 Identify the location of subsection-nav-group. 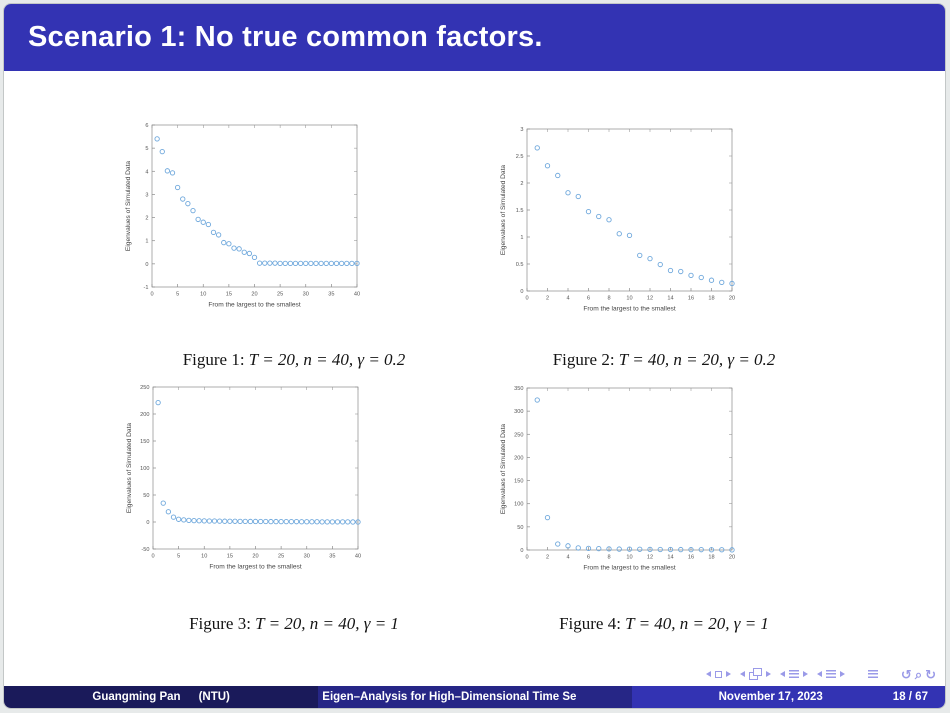
(793, 674).